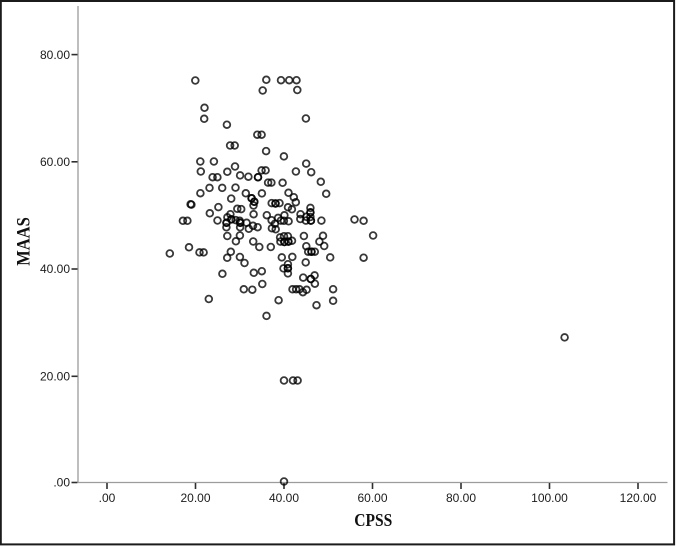 The height and width of the screenshot is (546, 676). Describe the element at coordinates (638, 498) in the screenshot. I see `svg-text: 120.00` at that location.